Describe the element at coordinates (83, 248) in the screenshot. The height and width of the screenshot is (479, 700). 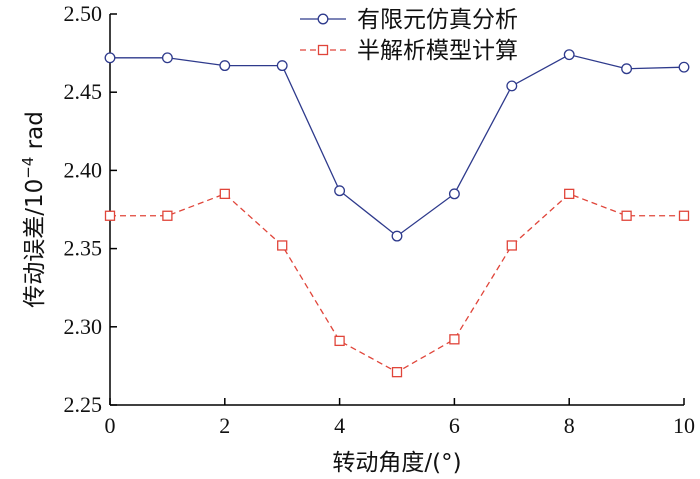
I see `y-tick-label: 2.35` at that location.